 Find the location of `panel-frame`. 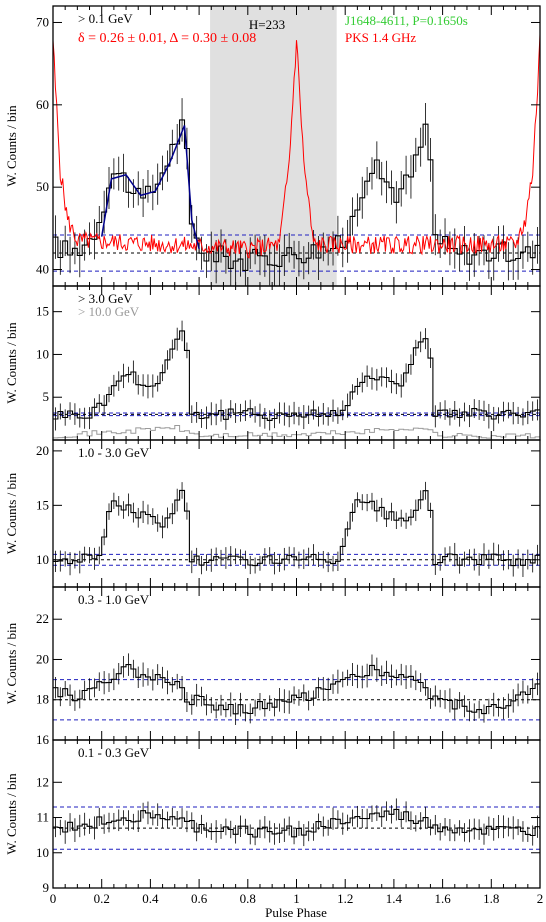

panel-frame is located at coordinates (296, 814).